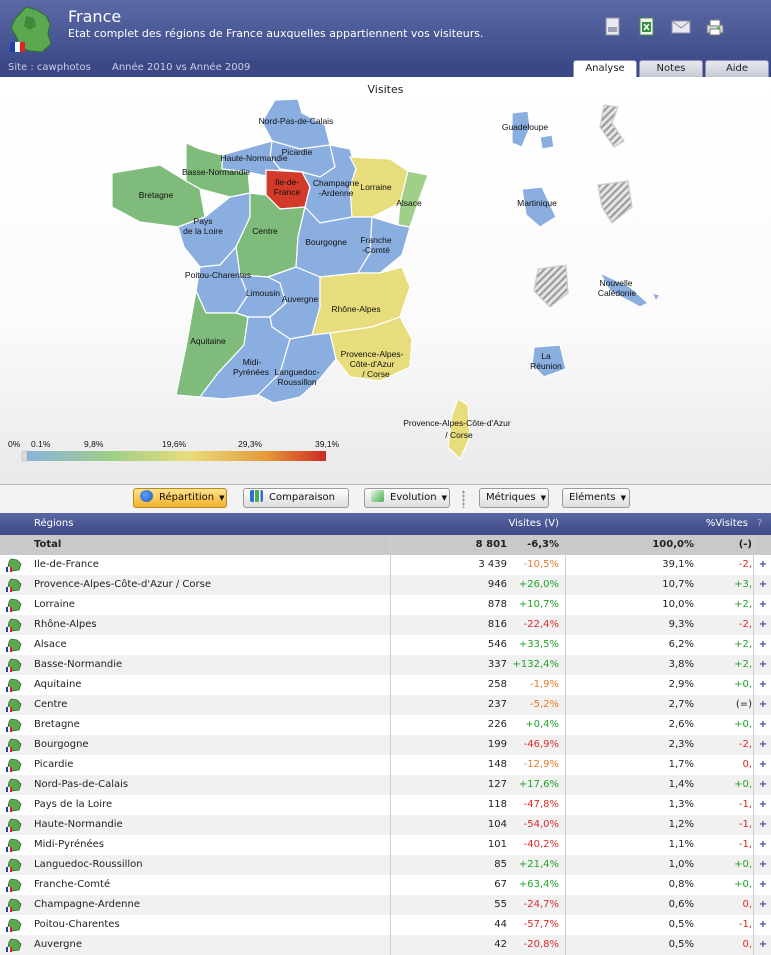  I want to click on total-row: Total 8 801 -6,3% 100,0% (-), so click(385, 545).